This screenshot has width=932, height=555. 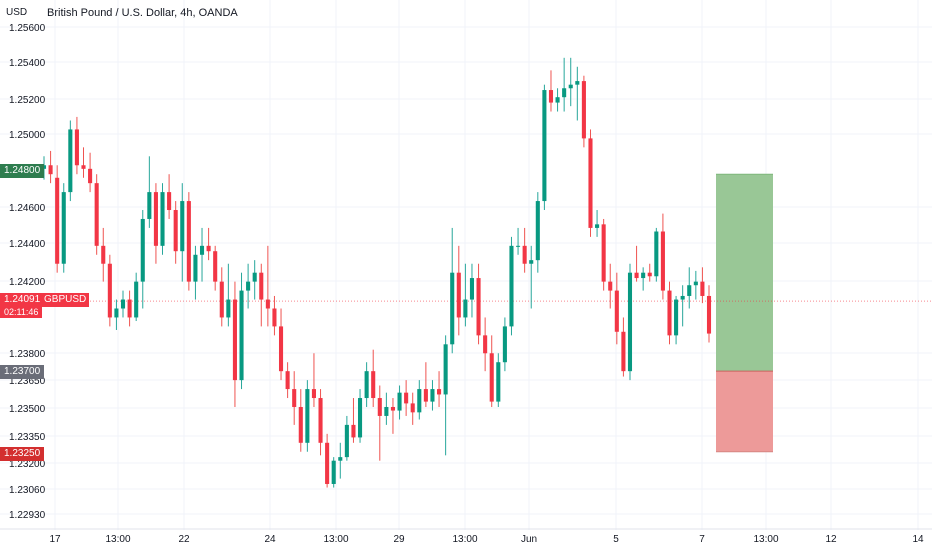 I want to click on chart-title: British Pound / U.S. Dollar, 4h, OANDA, so click(x=142, y=13).